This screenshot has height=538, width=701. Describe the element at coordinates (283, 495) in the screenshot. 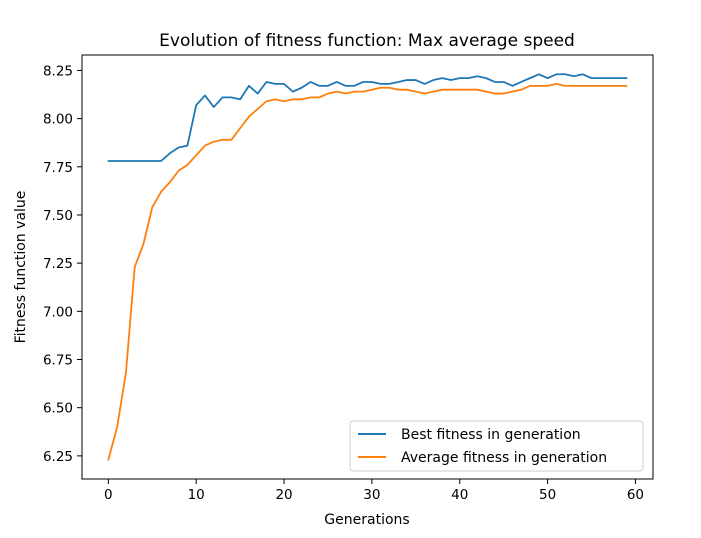

I see `x-tick-label: 20` at that location.